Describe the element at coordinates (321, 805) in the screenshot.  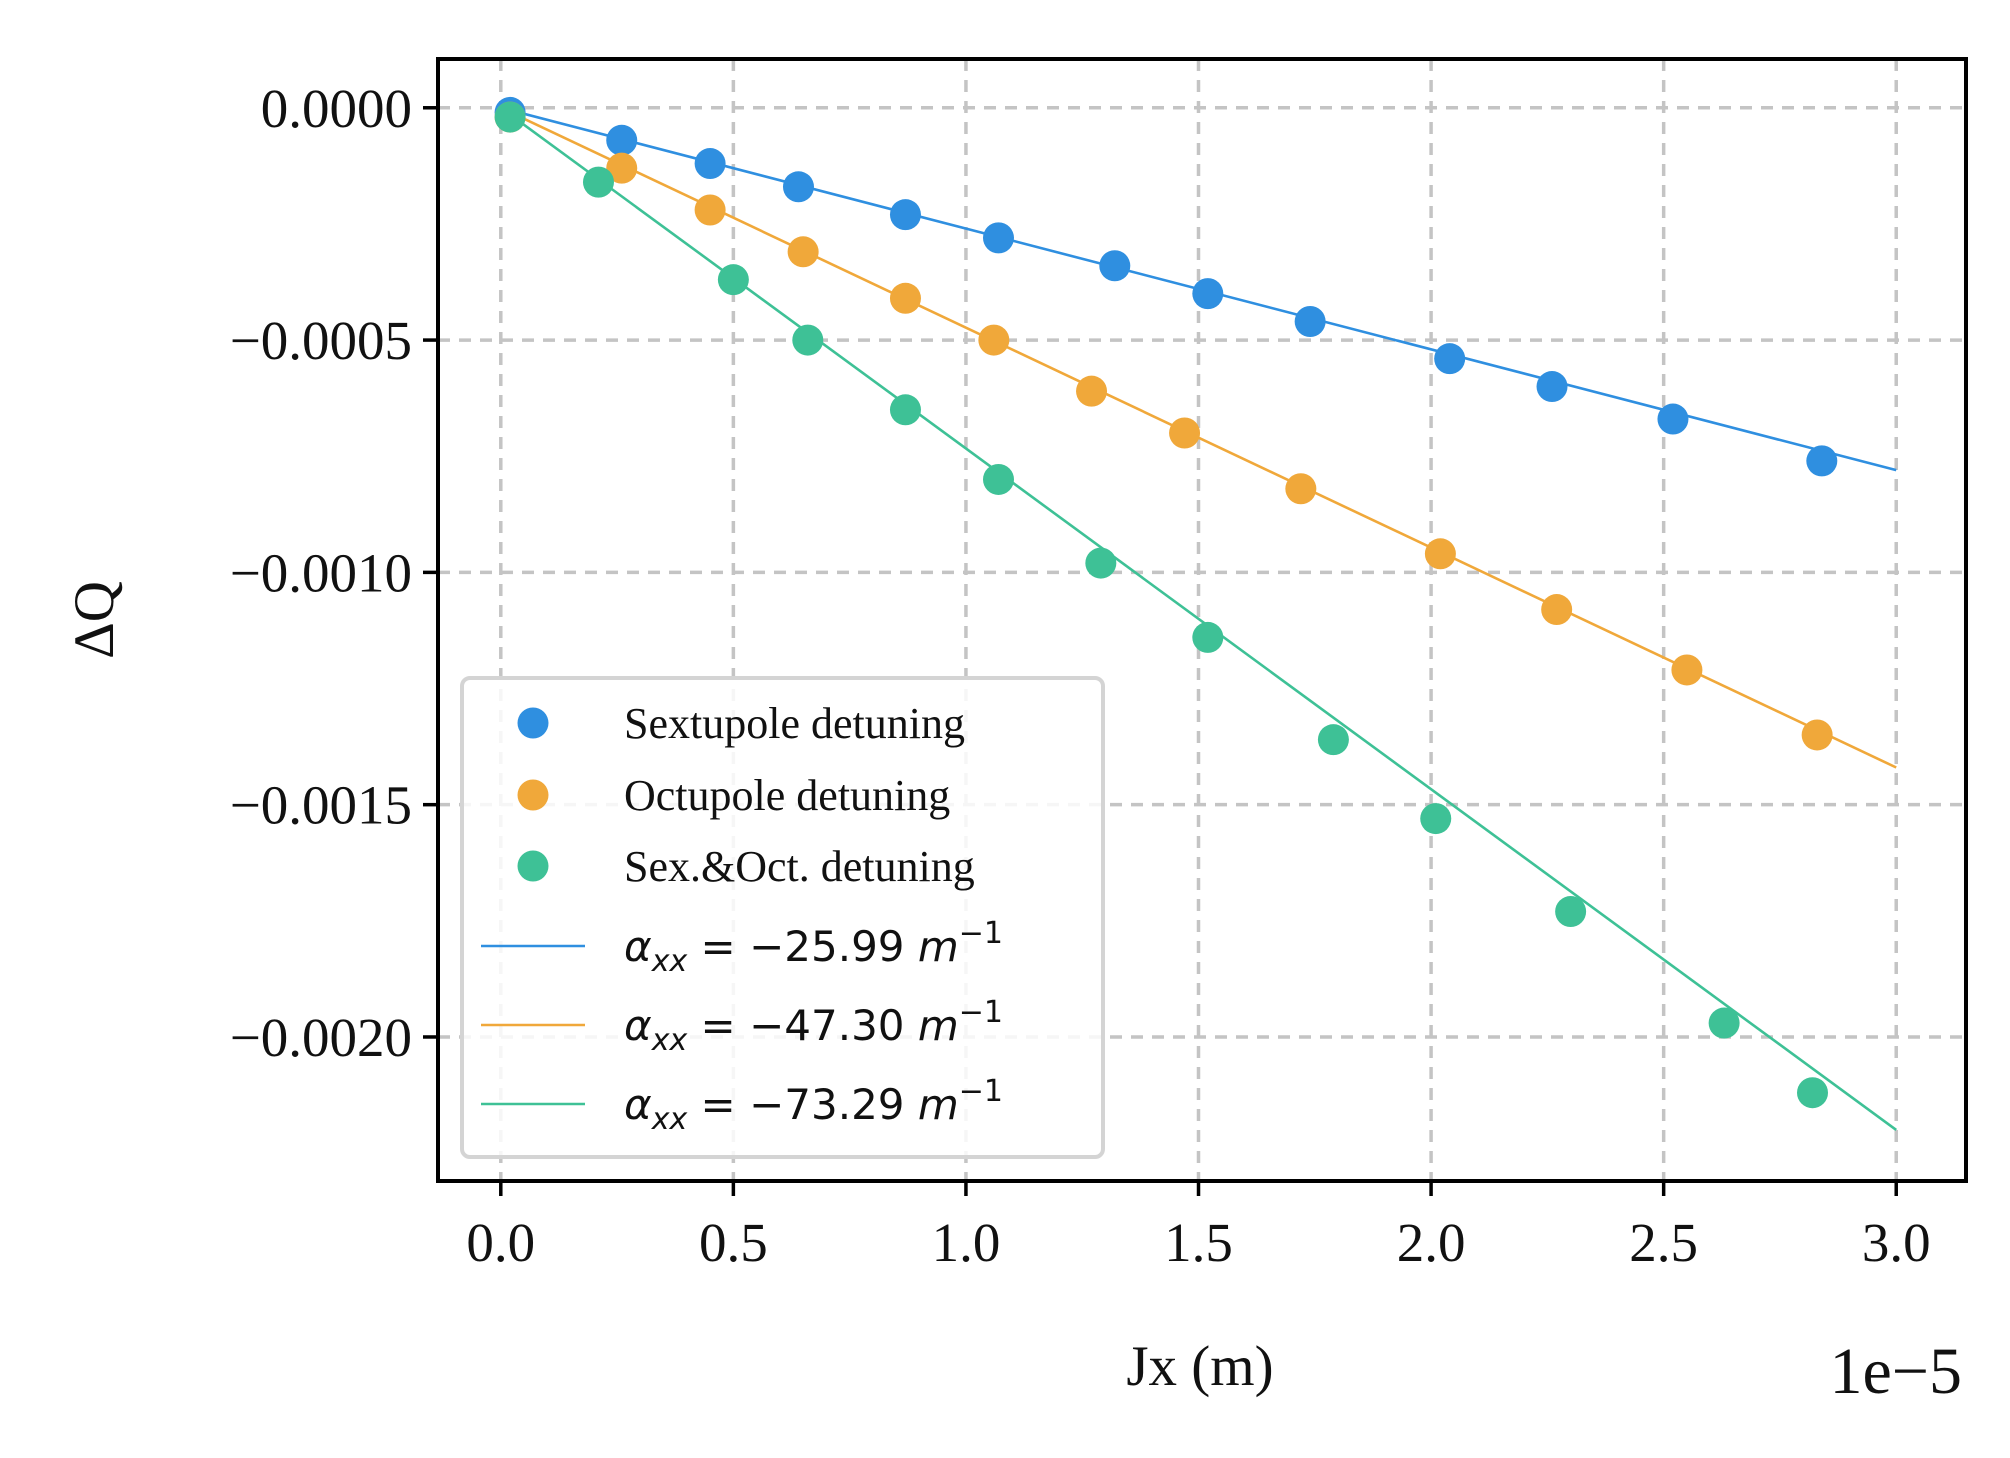
I see `y-tick-label: −0.0015` at that location.